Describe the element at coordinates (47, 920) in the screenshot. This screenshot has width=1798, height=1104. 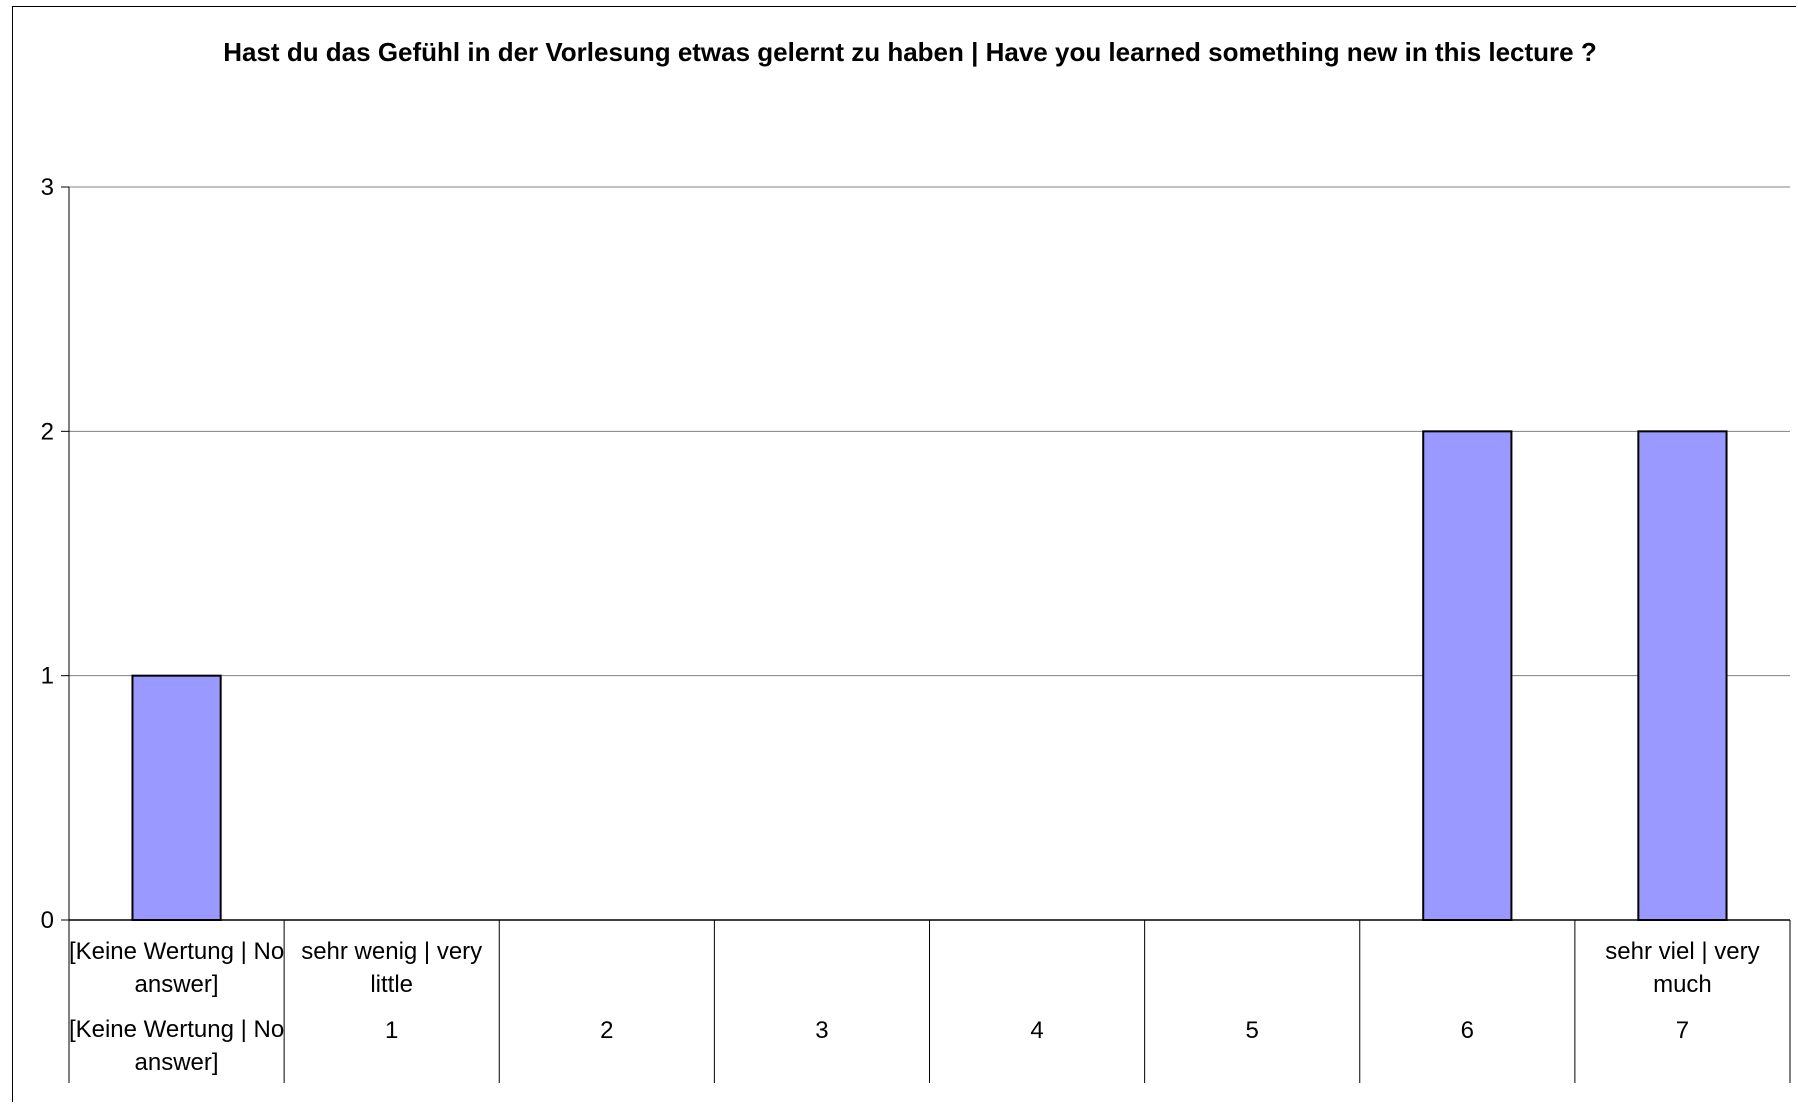
I see `y-tick-label: 0` at that location.